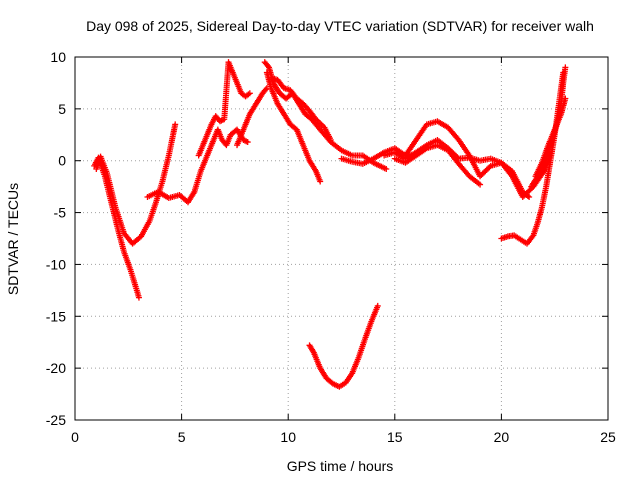  Describe the element at coordinates (56, 264) in the screenshot. I see `y-tick-label: -10` at that location.